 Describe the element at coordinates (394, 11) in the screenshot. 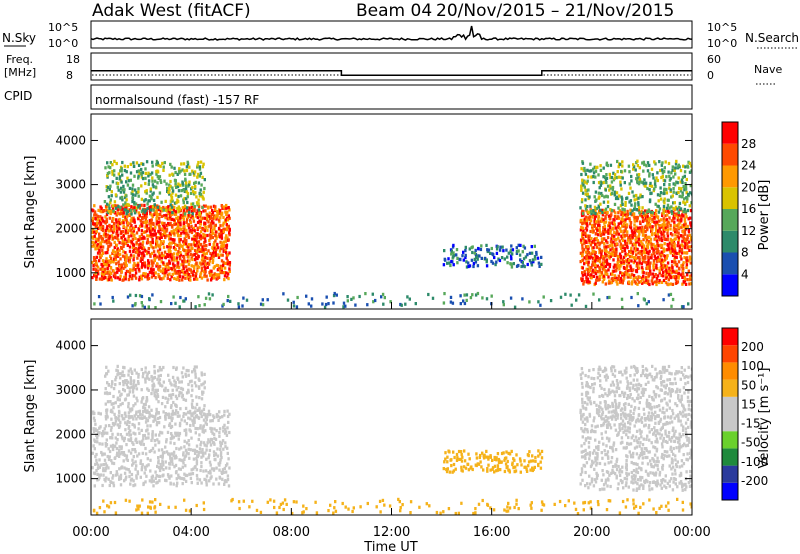

I see `beam-label: Beam 04` at that location.